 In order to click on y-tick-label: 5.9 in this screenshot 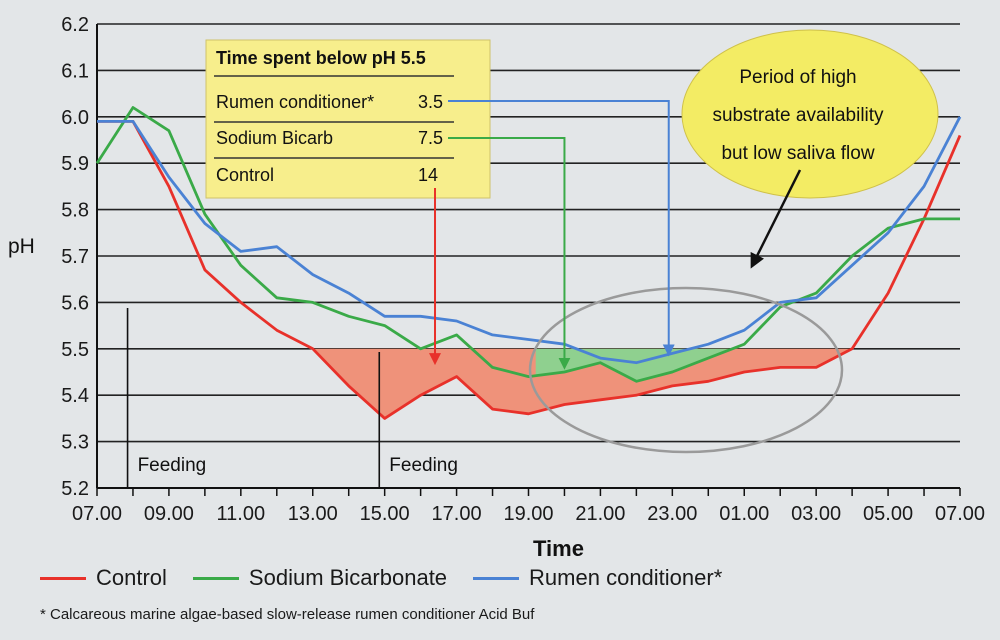, I will do `click(75, 164)`.